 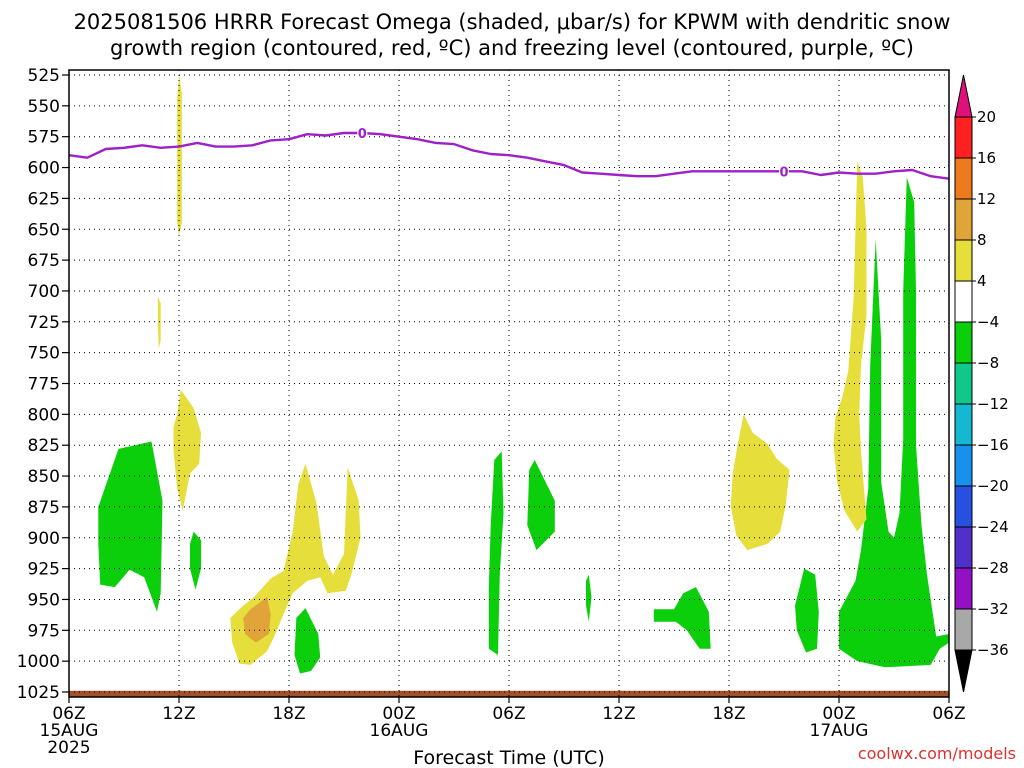 What do you see at coordinates (399, 731) in the screenshot?
I see `x-tick-date-3: 16AUG` at bounding box center [399, 731].